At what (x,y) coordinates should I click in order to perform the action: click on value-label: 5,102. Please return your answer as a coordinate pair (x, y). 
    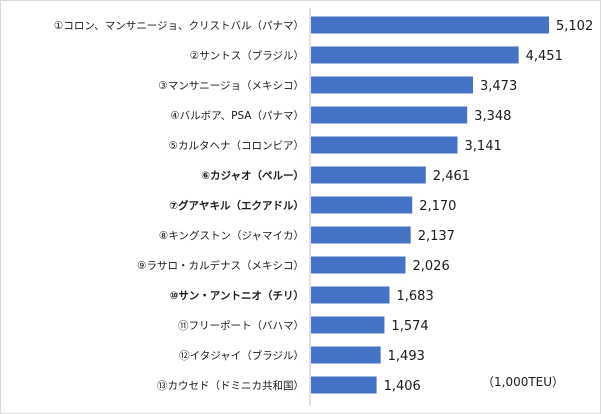
    Looking at the image, I should click on (574, 26).